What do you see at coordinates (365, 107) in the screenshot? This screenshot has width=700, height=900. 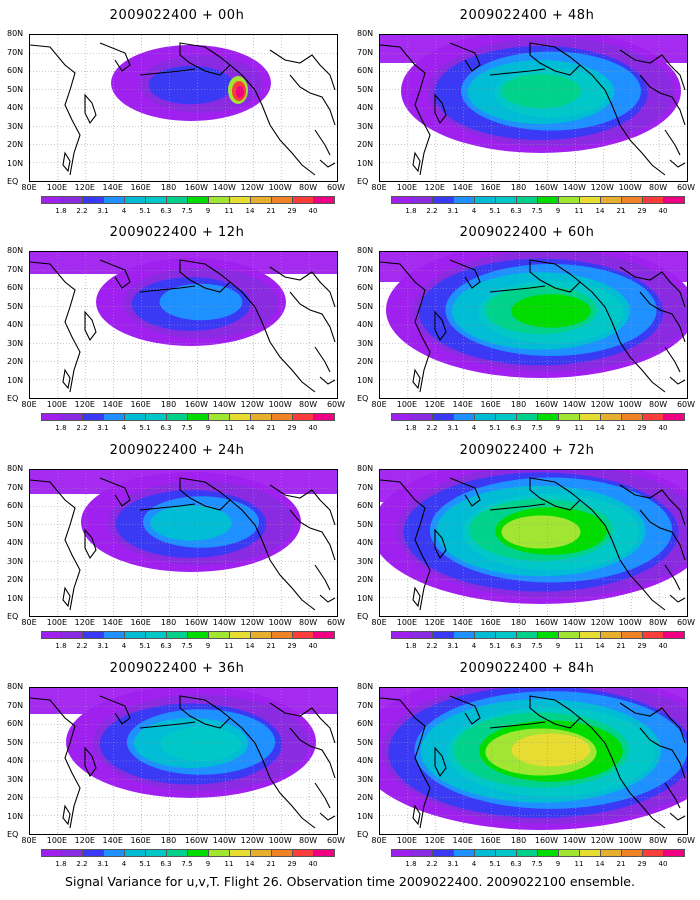 I see `latitude-tick-label: 40N` at bounding box center [365, 107].